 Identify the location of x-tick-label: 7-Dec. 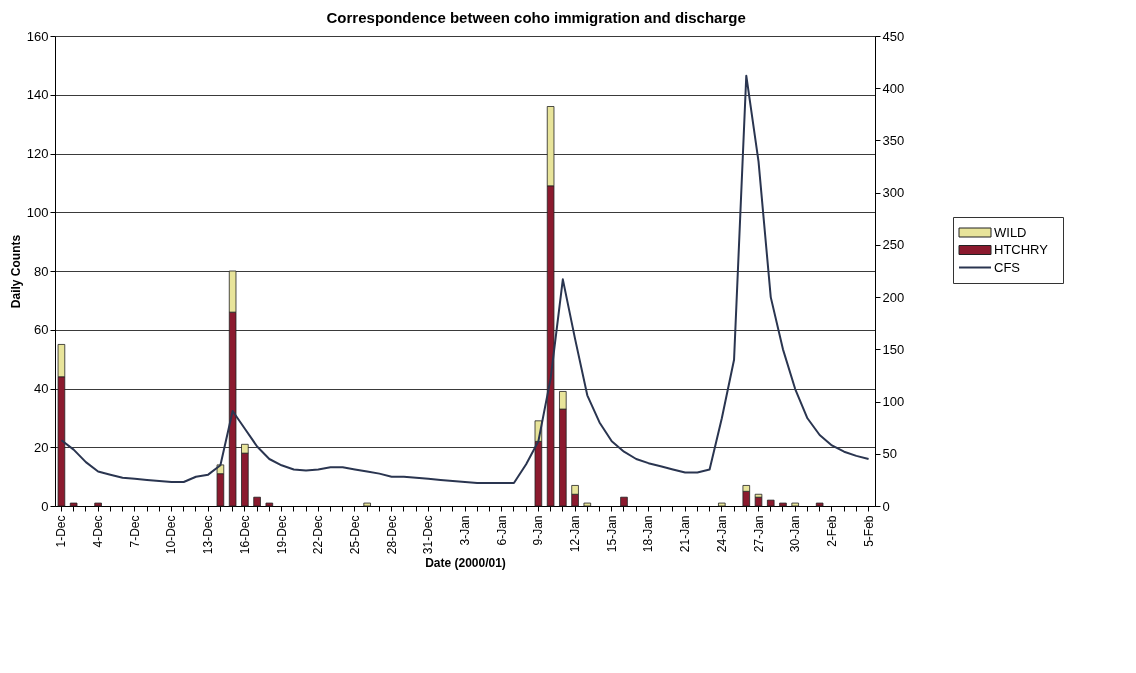
(134, 531).